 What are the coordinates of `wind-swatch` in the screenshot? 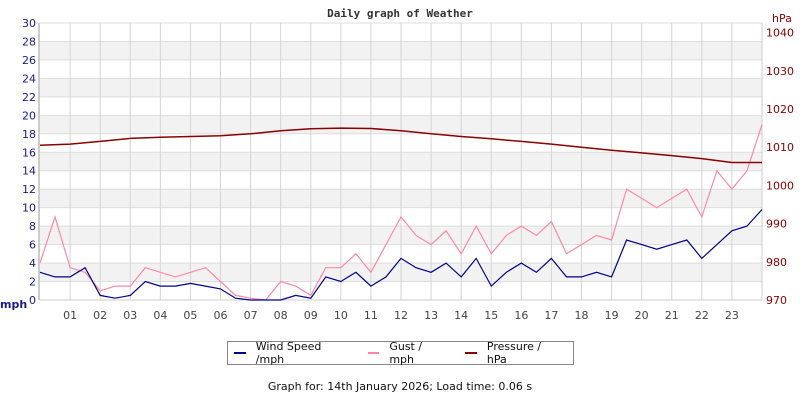 It's located at (240, 353).